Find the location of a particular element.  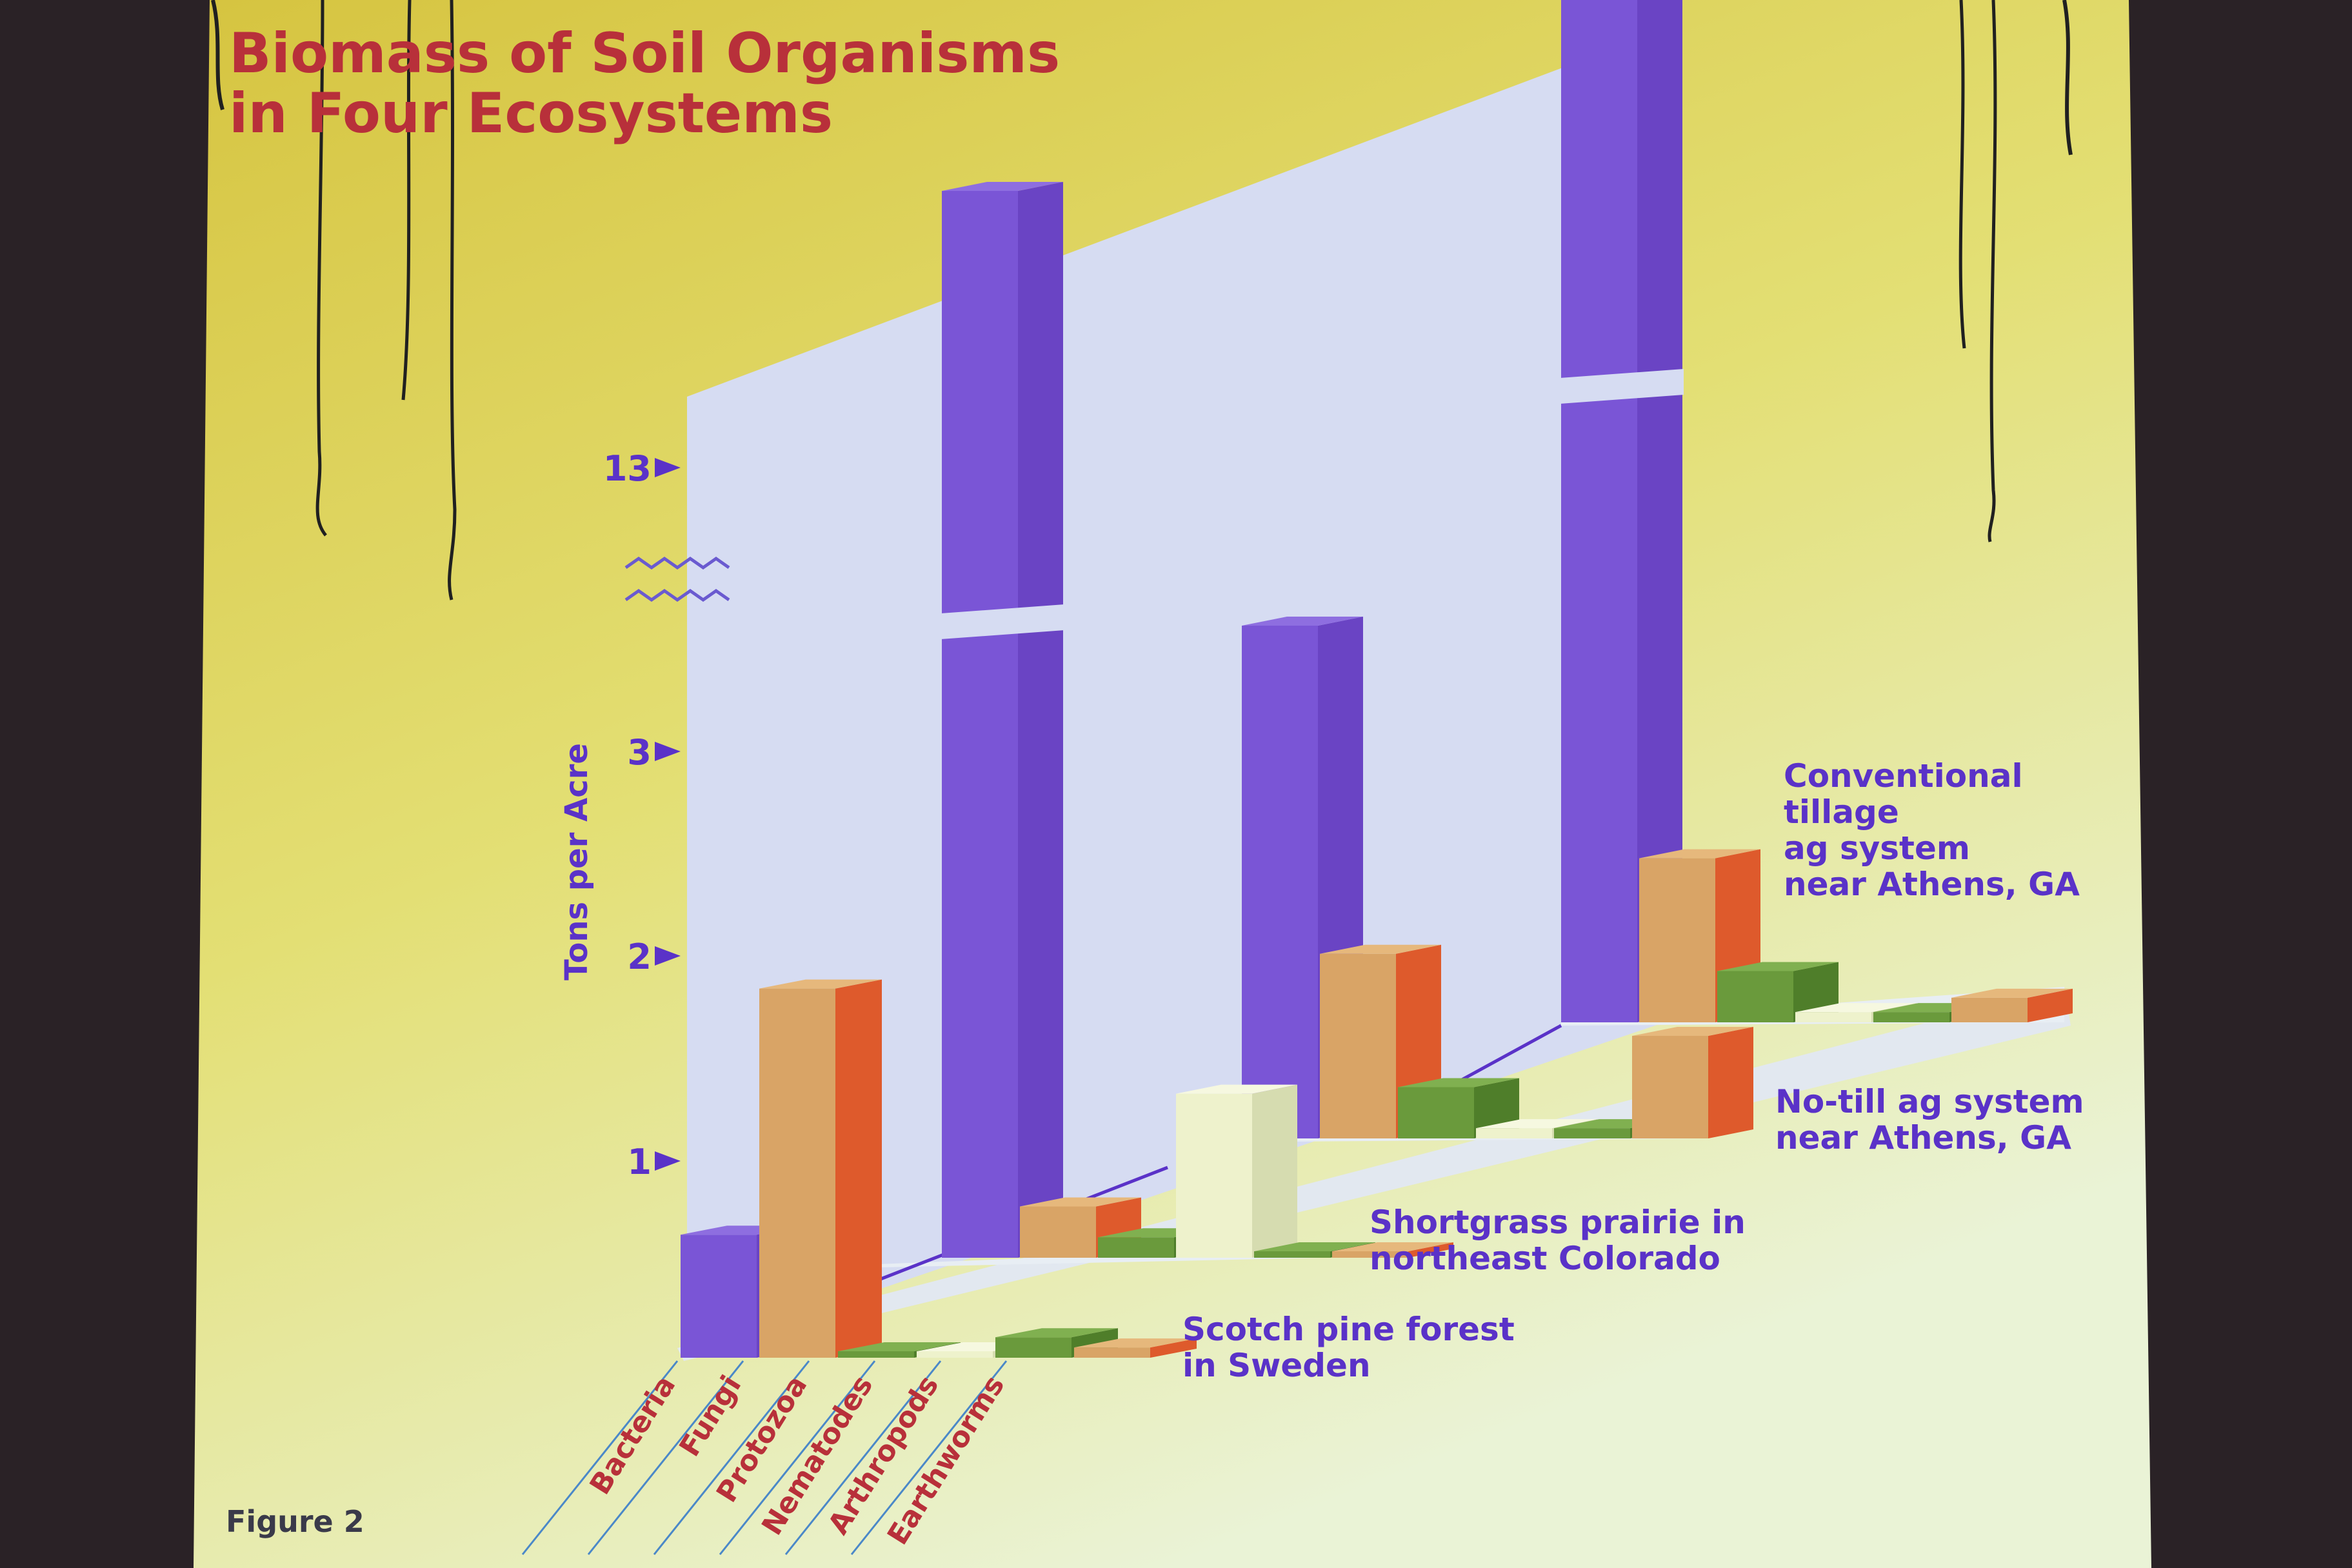

category-guide-line-bacteria is located at coordinates (600, 1458).